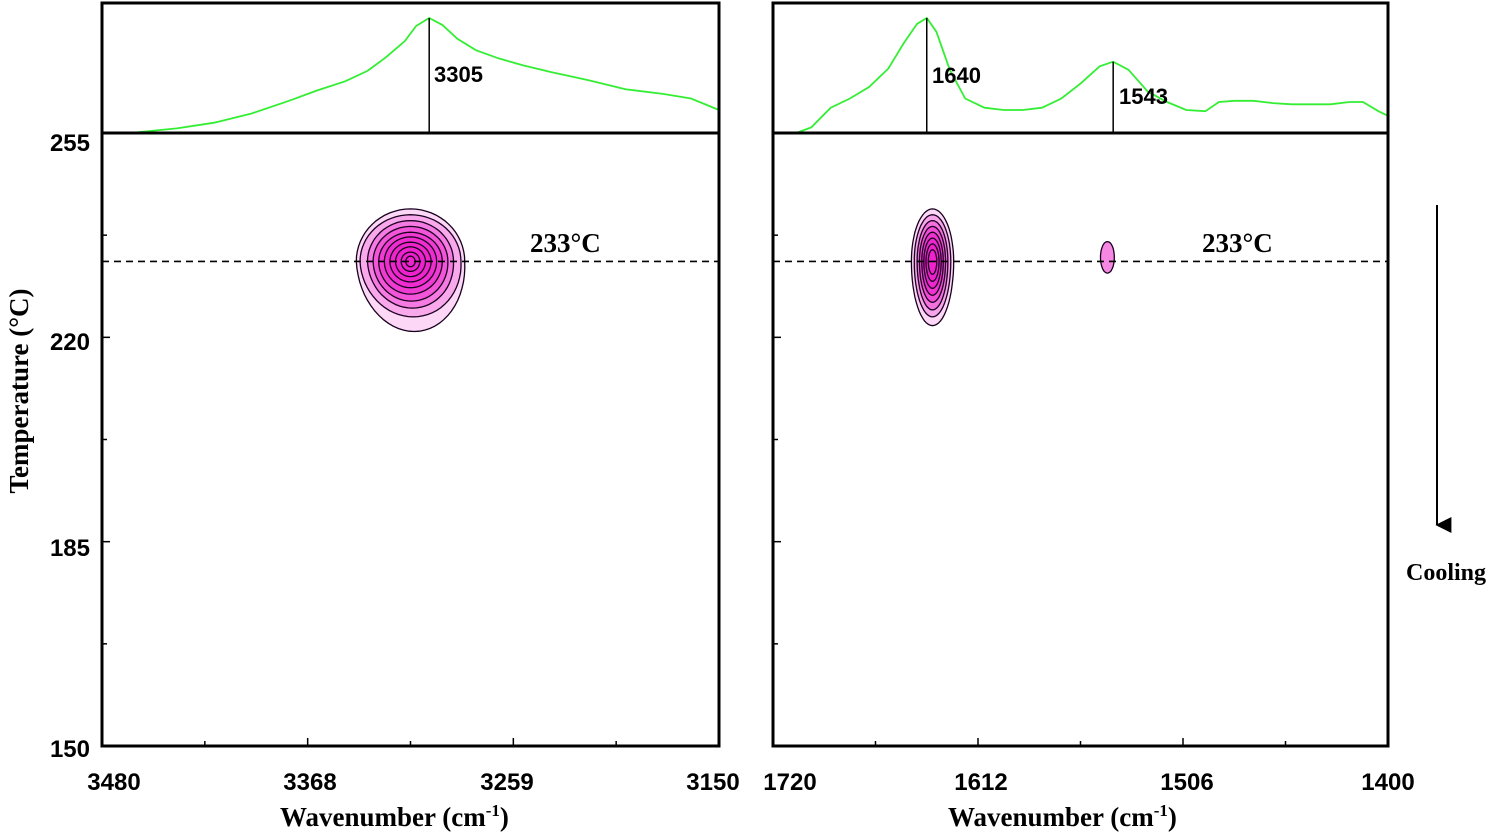 This screenshot has width=1500, height=837. What do you see at coordinates (789, 782) in the screenshot?
I see `x-tick-label: 1720` at bounding box center [789, 782].